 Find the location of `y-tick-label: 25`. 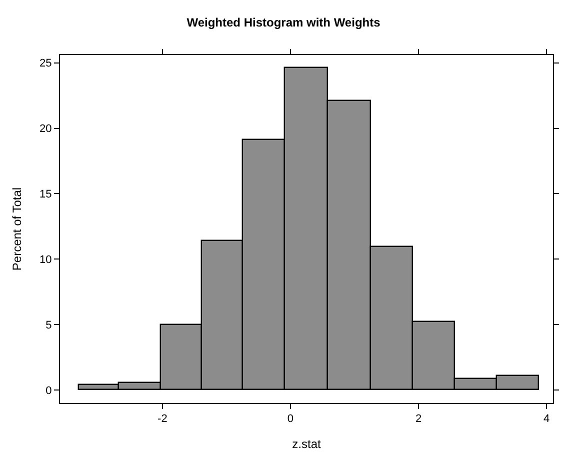

y-tick-label: 25 is located at coordinates (46, 64).